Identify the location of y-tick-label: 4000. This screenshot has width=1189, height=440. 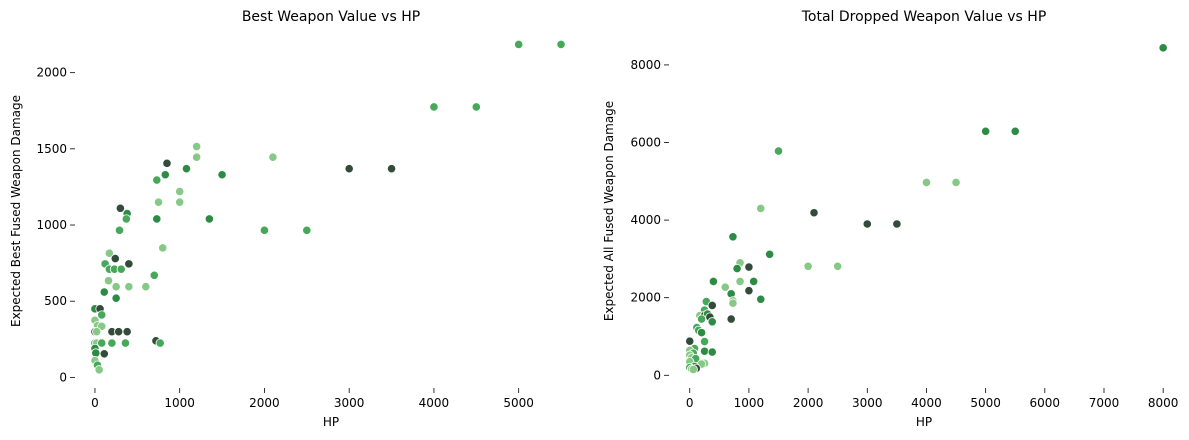
(645, 220).